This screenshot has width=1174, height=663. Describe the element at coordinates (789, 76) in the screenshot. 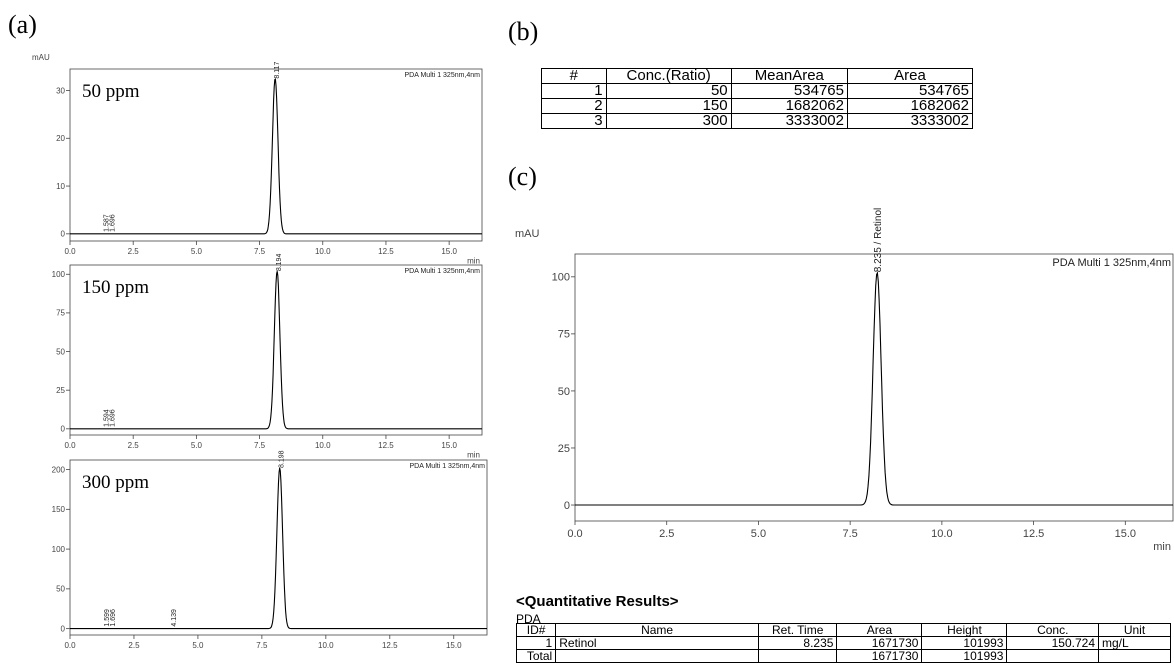

I see `calibration-header-cell: MeanArea` at that location.